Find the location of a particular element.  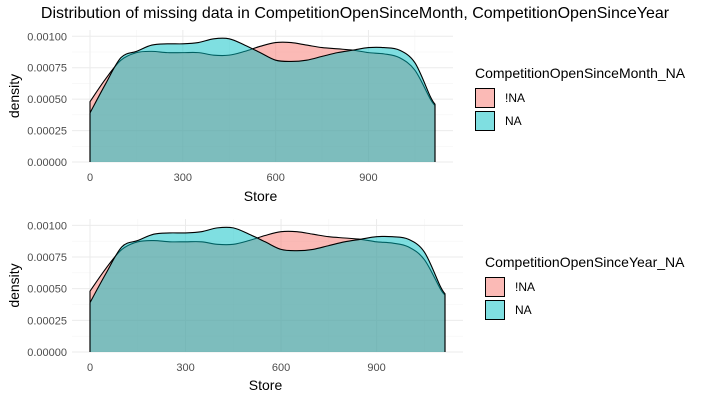

legend: CompetitionOpenSinceYear_NA !NA NA is located at coordinates (585, 287).